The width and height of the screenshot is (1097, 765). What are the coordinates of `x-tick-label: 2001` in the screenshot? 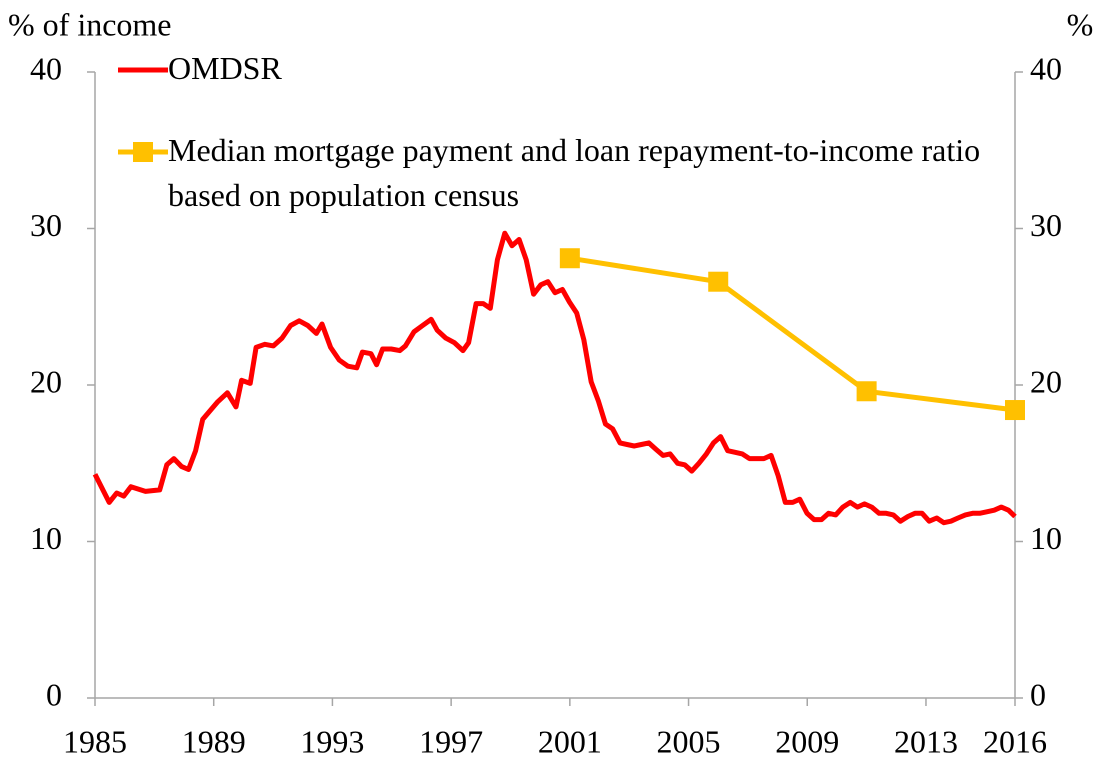 It's located at (570, 741).